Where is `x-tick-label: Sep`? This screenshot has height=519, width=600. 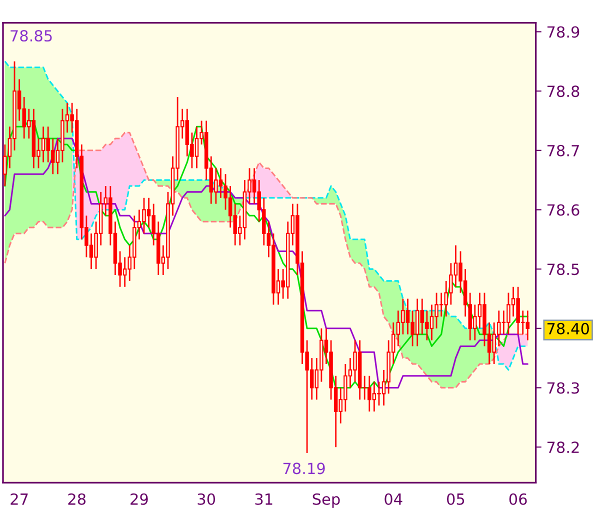
x-tick-label: Sep is located at coordinates (326, 500).